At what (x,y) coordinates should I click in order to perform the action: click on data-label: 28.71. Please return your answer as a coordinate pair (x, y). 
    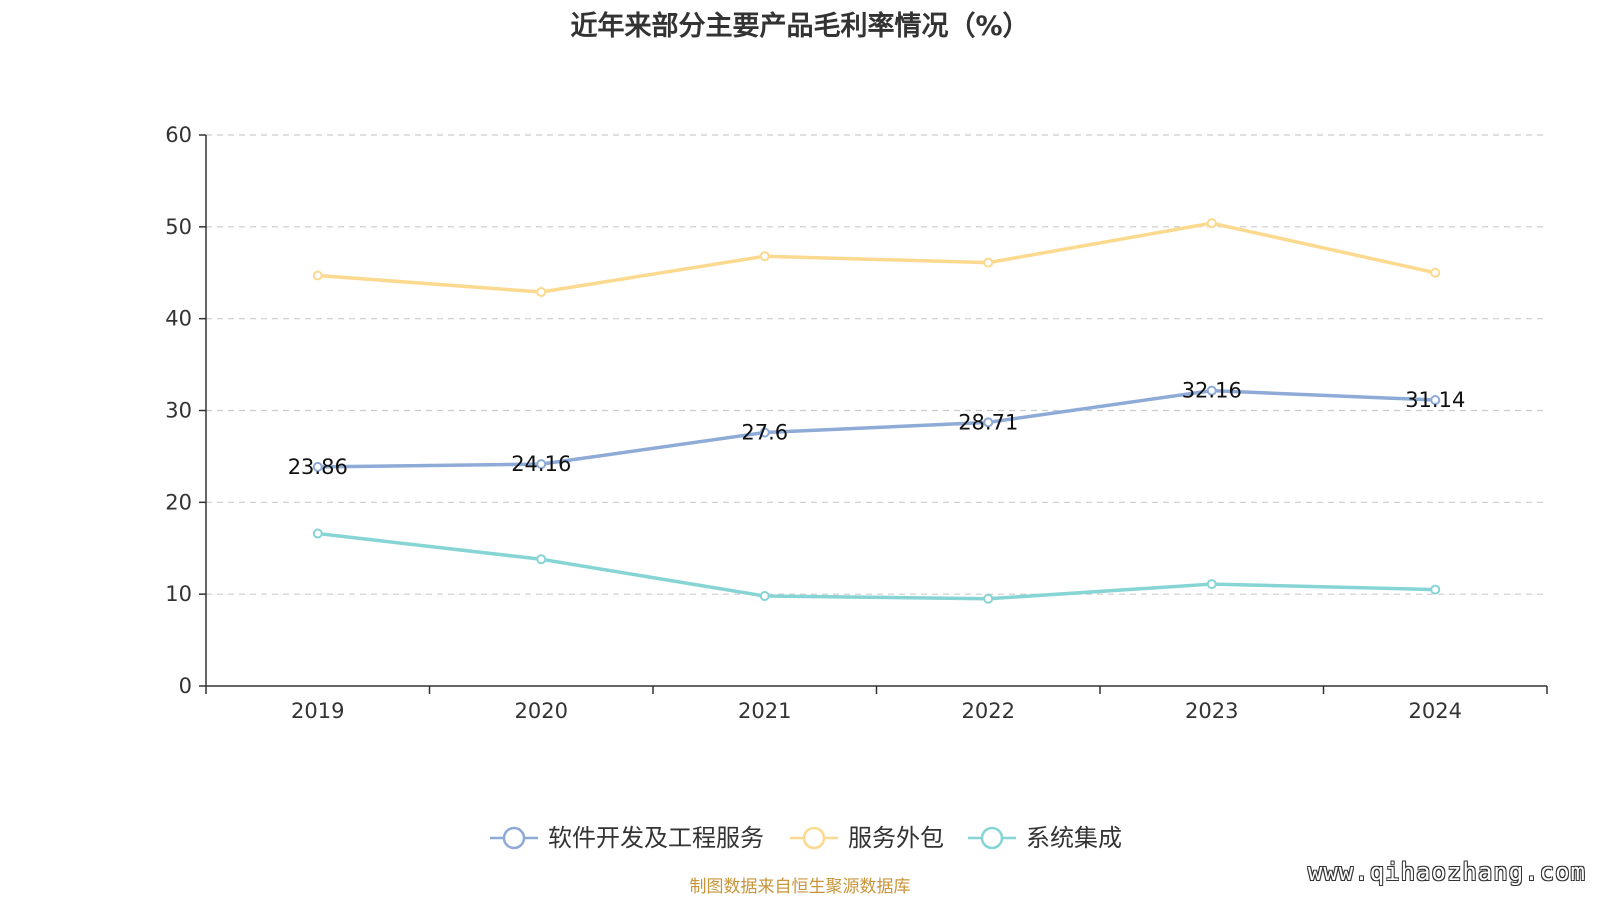
    Looking at the image, I should click on (988, 422).